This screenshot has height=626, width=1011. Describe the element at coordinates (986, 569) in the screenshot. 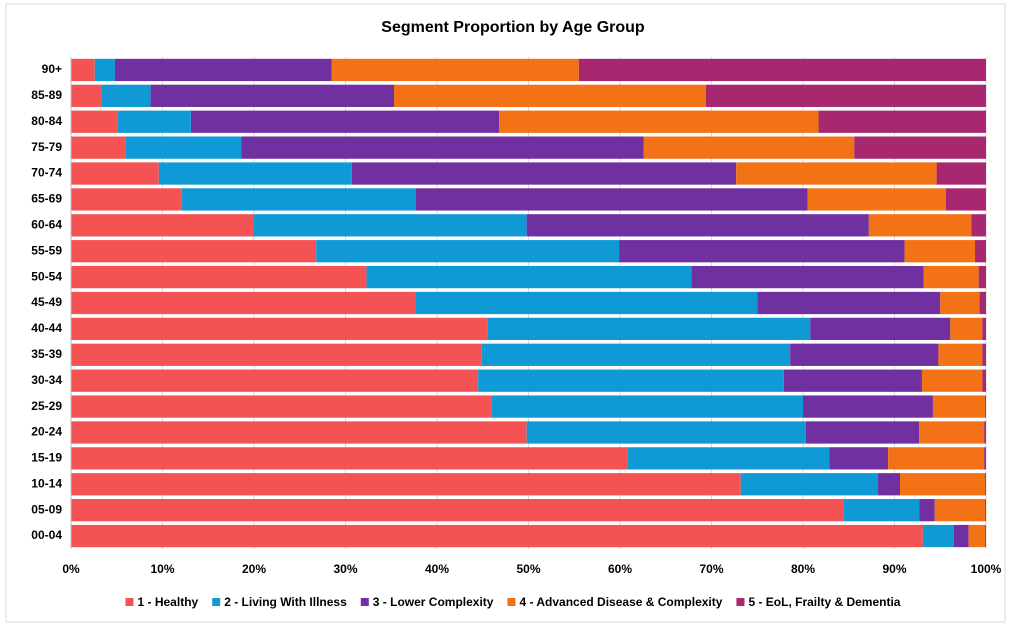

I see `x-tick-label: 100%` at that location.